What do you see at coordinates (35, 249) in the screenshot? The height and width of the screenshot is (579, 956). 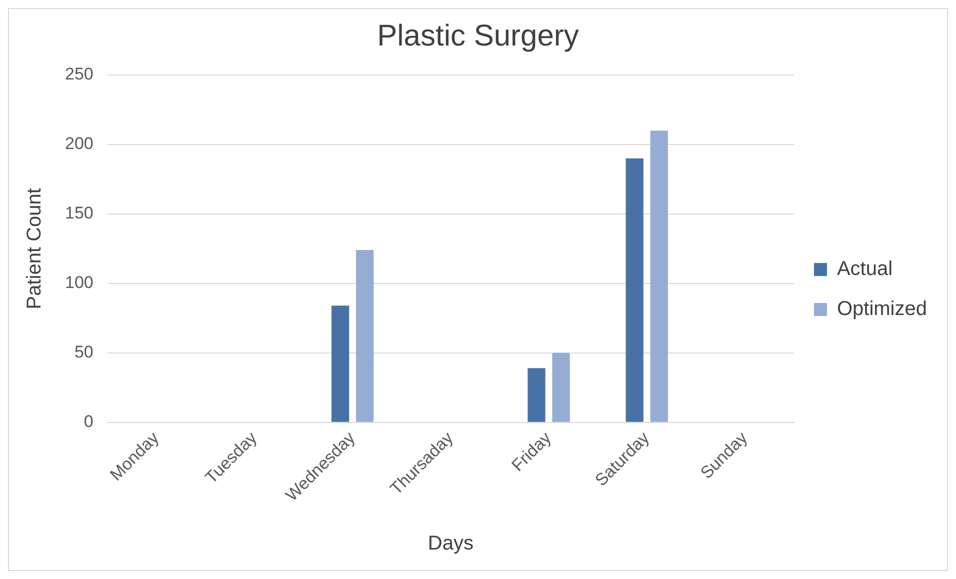 I see `y-axis-title: Patient Count` at bounding box center [35, 249].